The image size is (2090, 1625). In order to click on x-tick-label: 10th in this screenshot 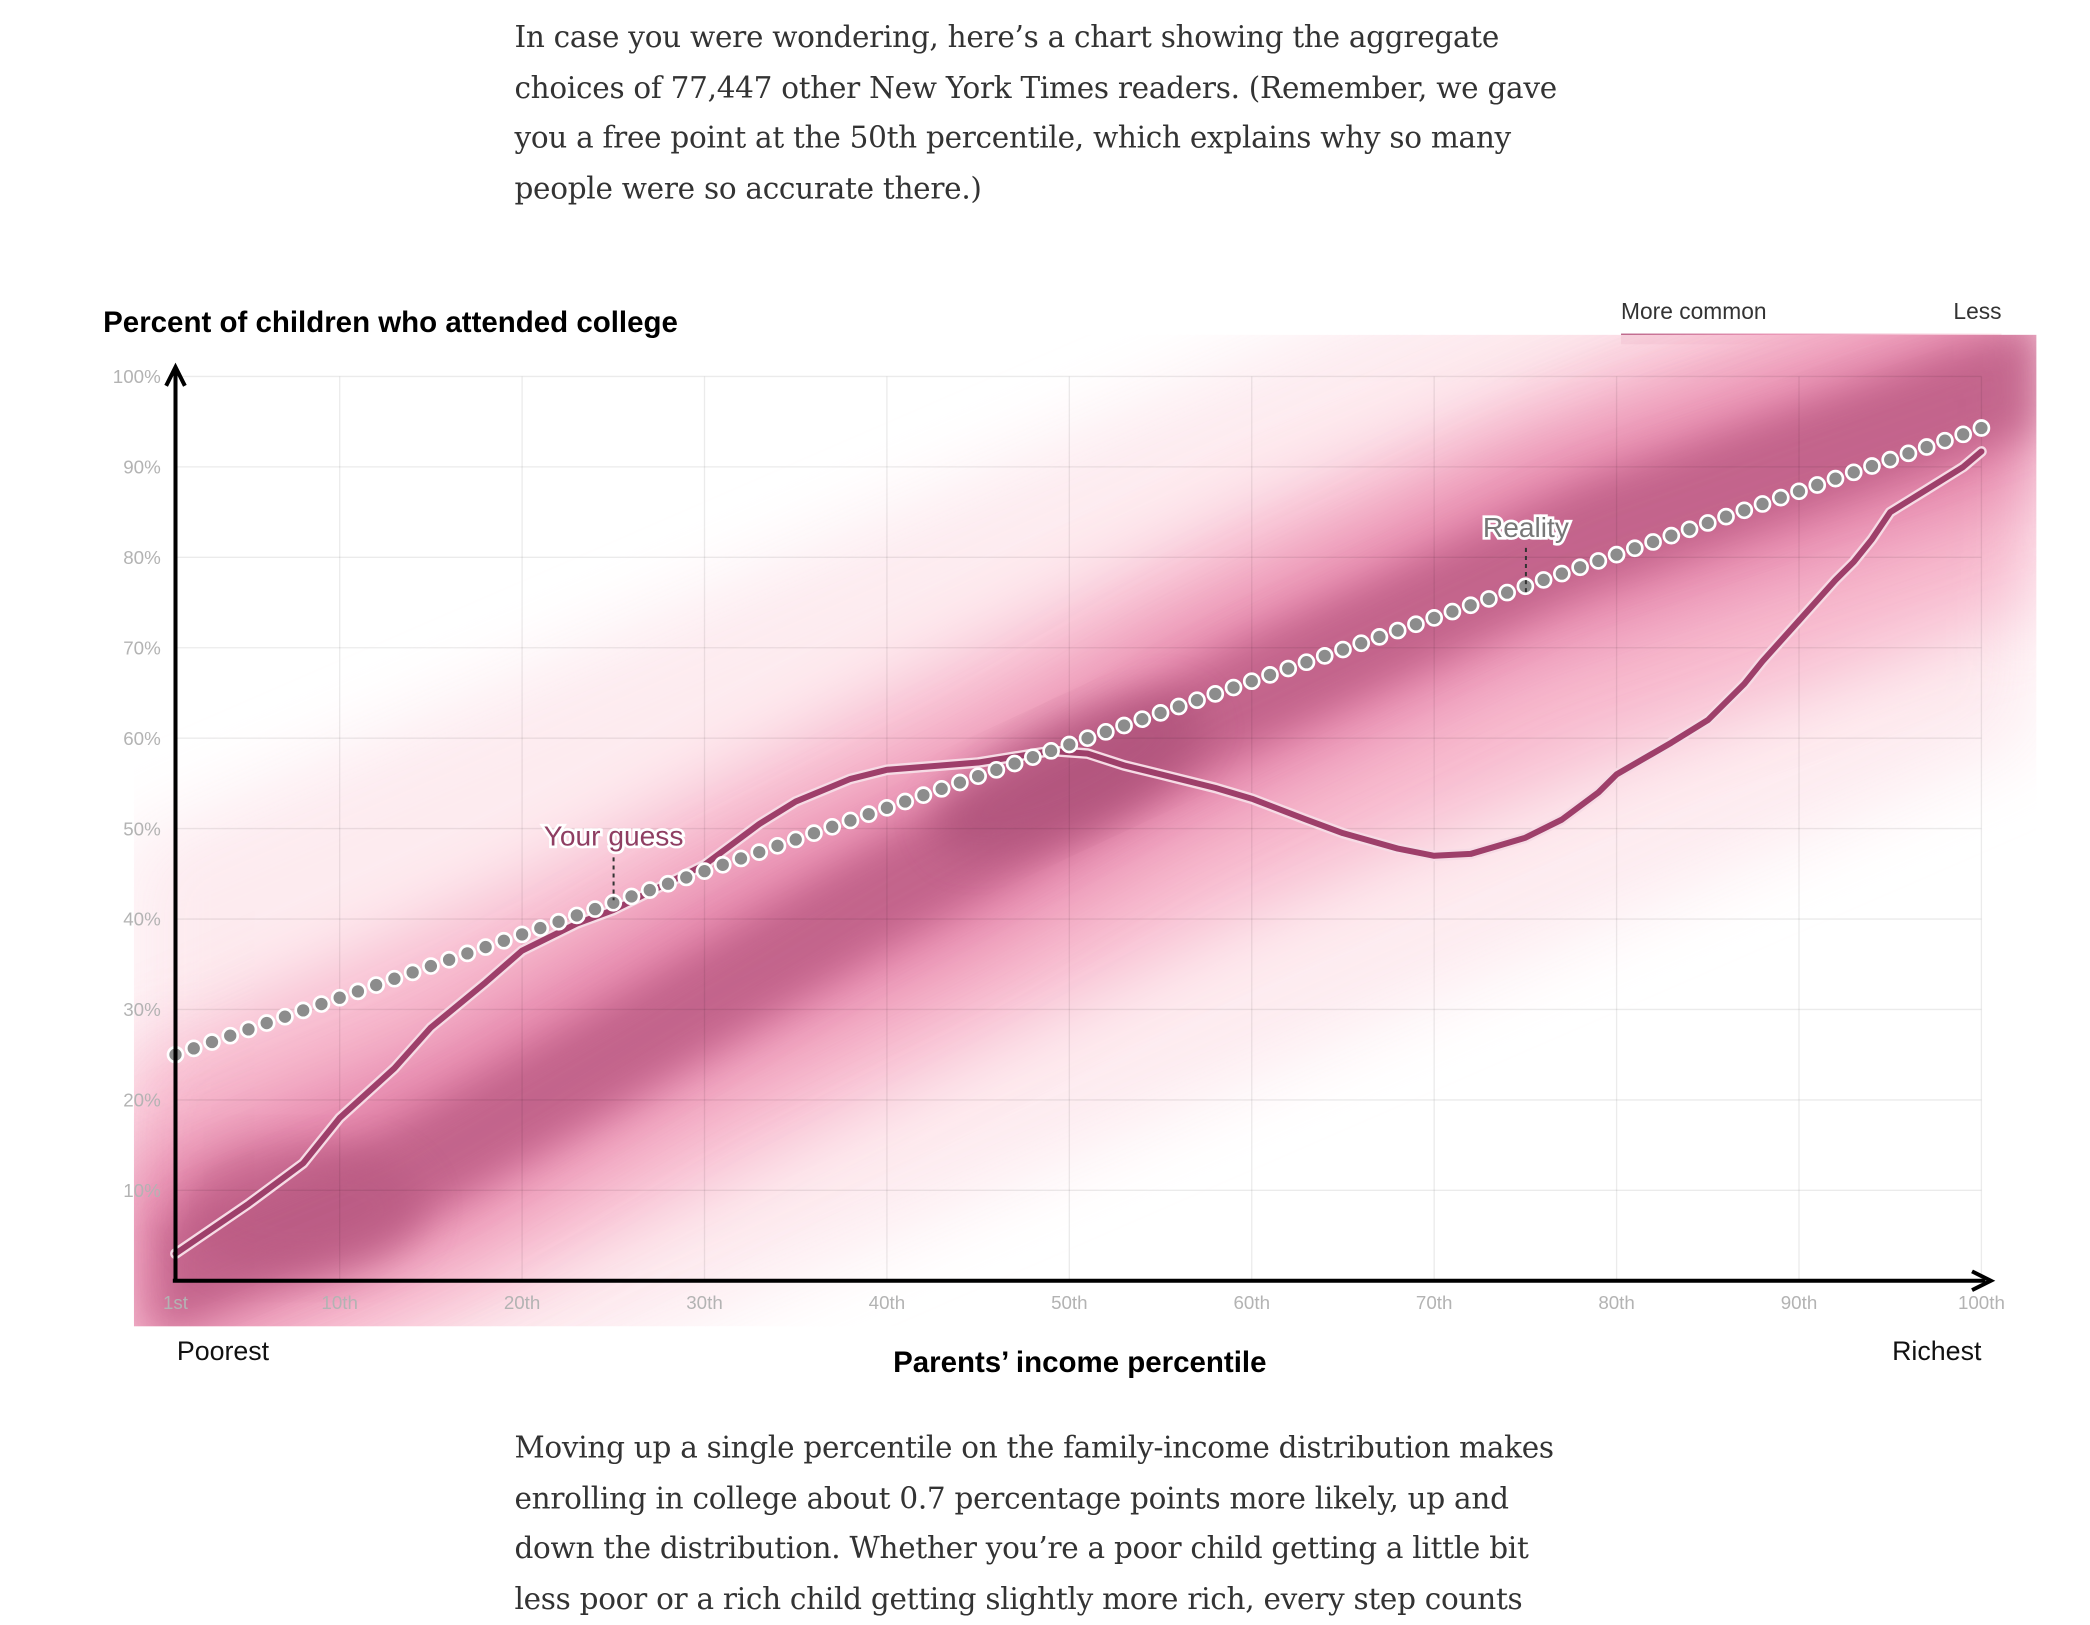, I will do `click(339, 1302)`.